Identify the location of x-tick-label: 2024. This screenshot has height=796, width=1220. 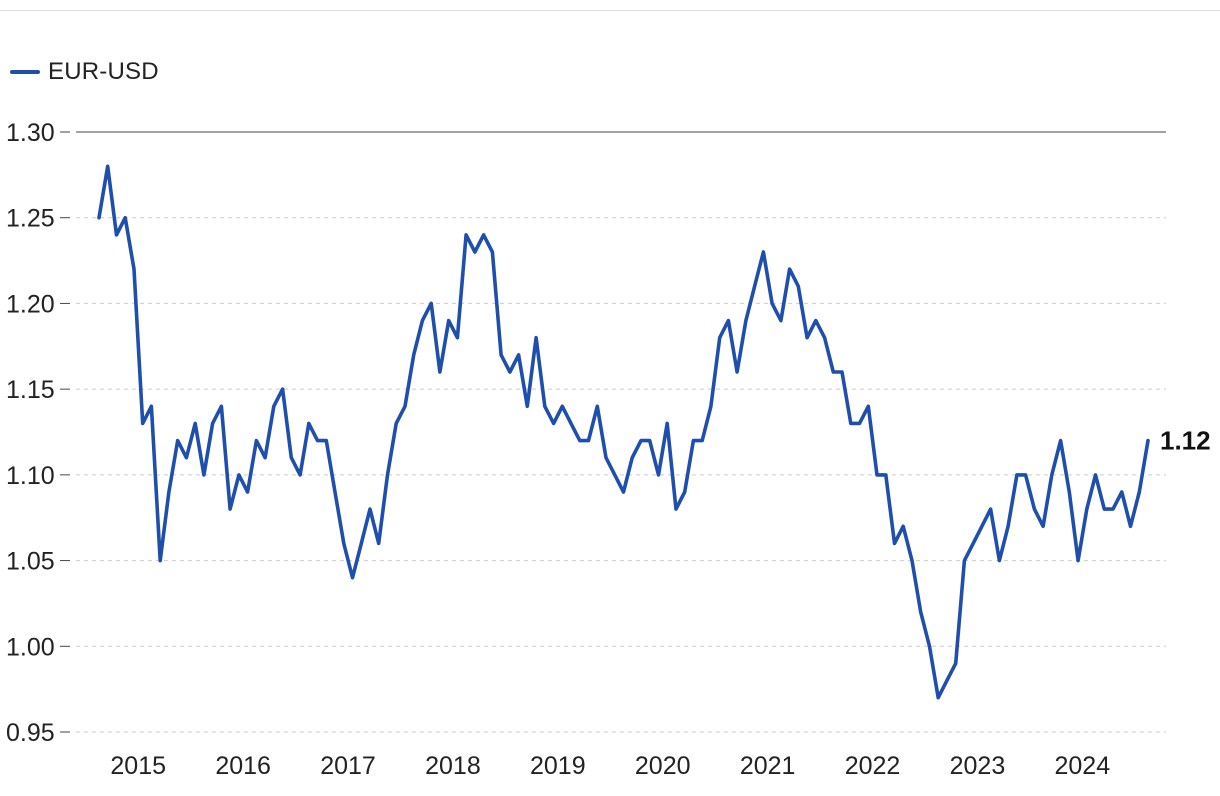
(1083, 766).